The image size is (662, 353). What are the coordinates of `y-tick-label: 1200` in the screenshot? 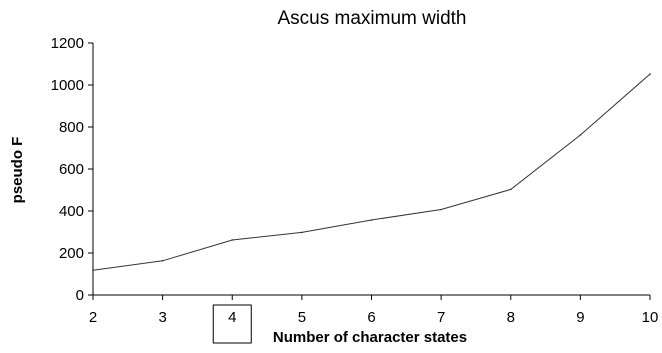 It's located at (67, 43).